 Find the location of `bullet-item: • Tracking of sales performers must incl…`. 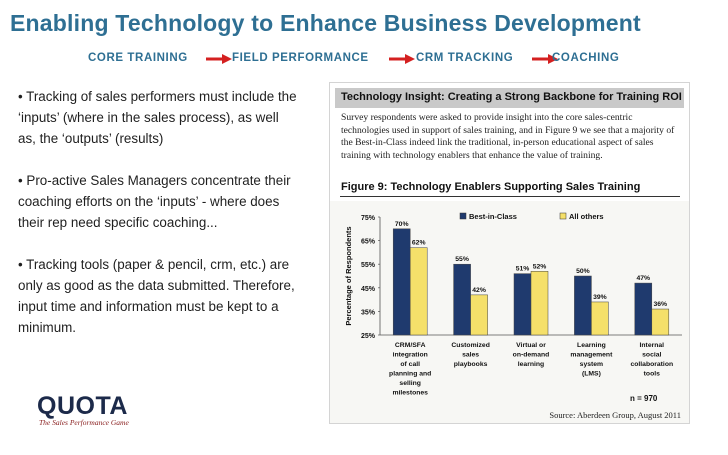

bullet-item: • Tracking of sales performers must incl… is located at coordinates (157, 117).